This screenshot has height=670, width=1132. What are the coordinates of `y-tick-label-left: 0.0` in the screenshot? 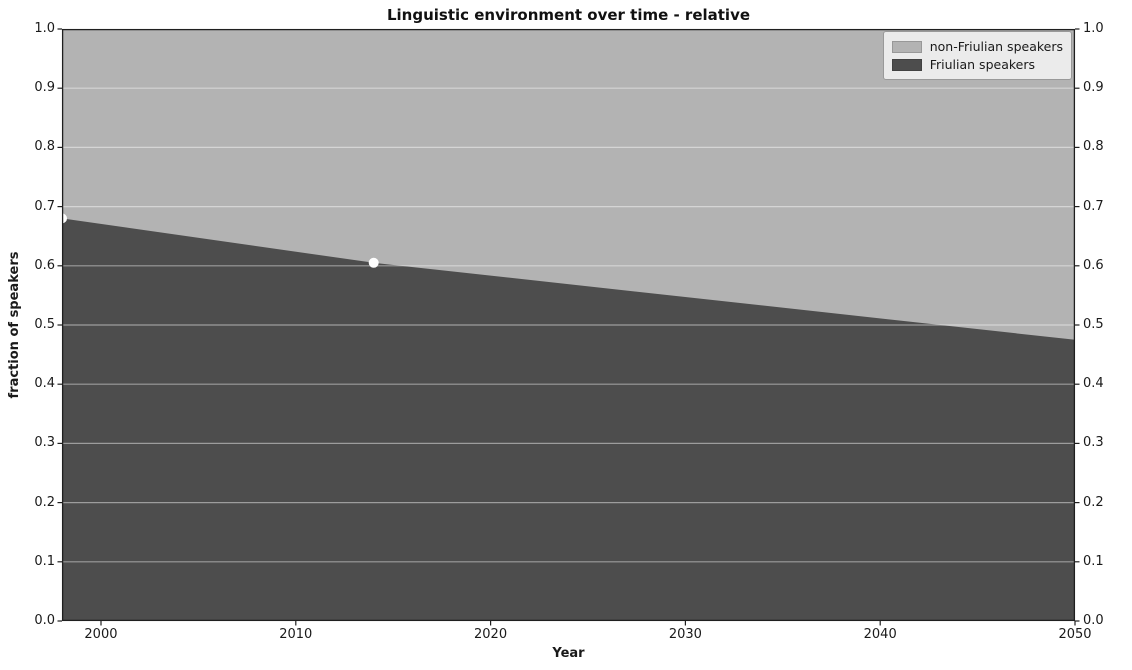 It's located at (44, 620).